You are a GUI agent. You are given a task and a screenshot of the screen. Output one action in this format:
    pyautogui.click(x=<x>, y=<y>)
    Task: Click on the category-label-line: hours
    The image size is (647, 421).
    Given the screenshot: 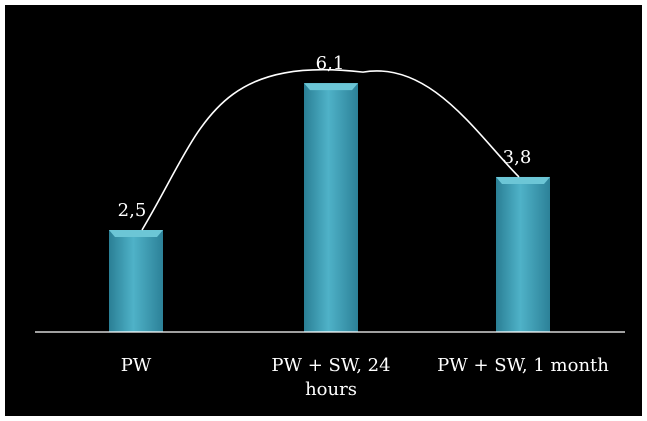 What is the action you would take?
    pyautogui.click(x=331, y=389)
    